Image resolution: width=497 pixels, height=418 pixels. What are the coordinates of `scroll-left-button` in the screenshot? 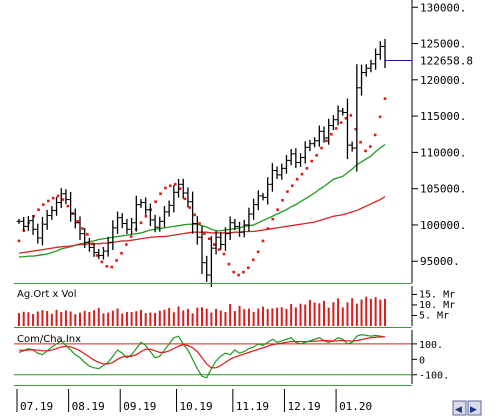 It's located at (459, 408).